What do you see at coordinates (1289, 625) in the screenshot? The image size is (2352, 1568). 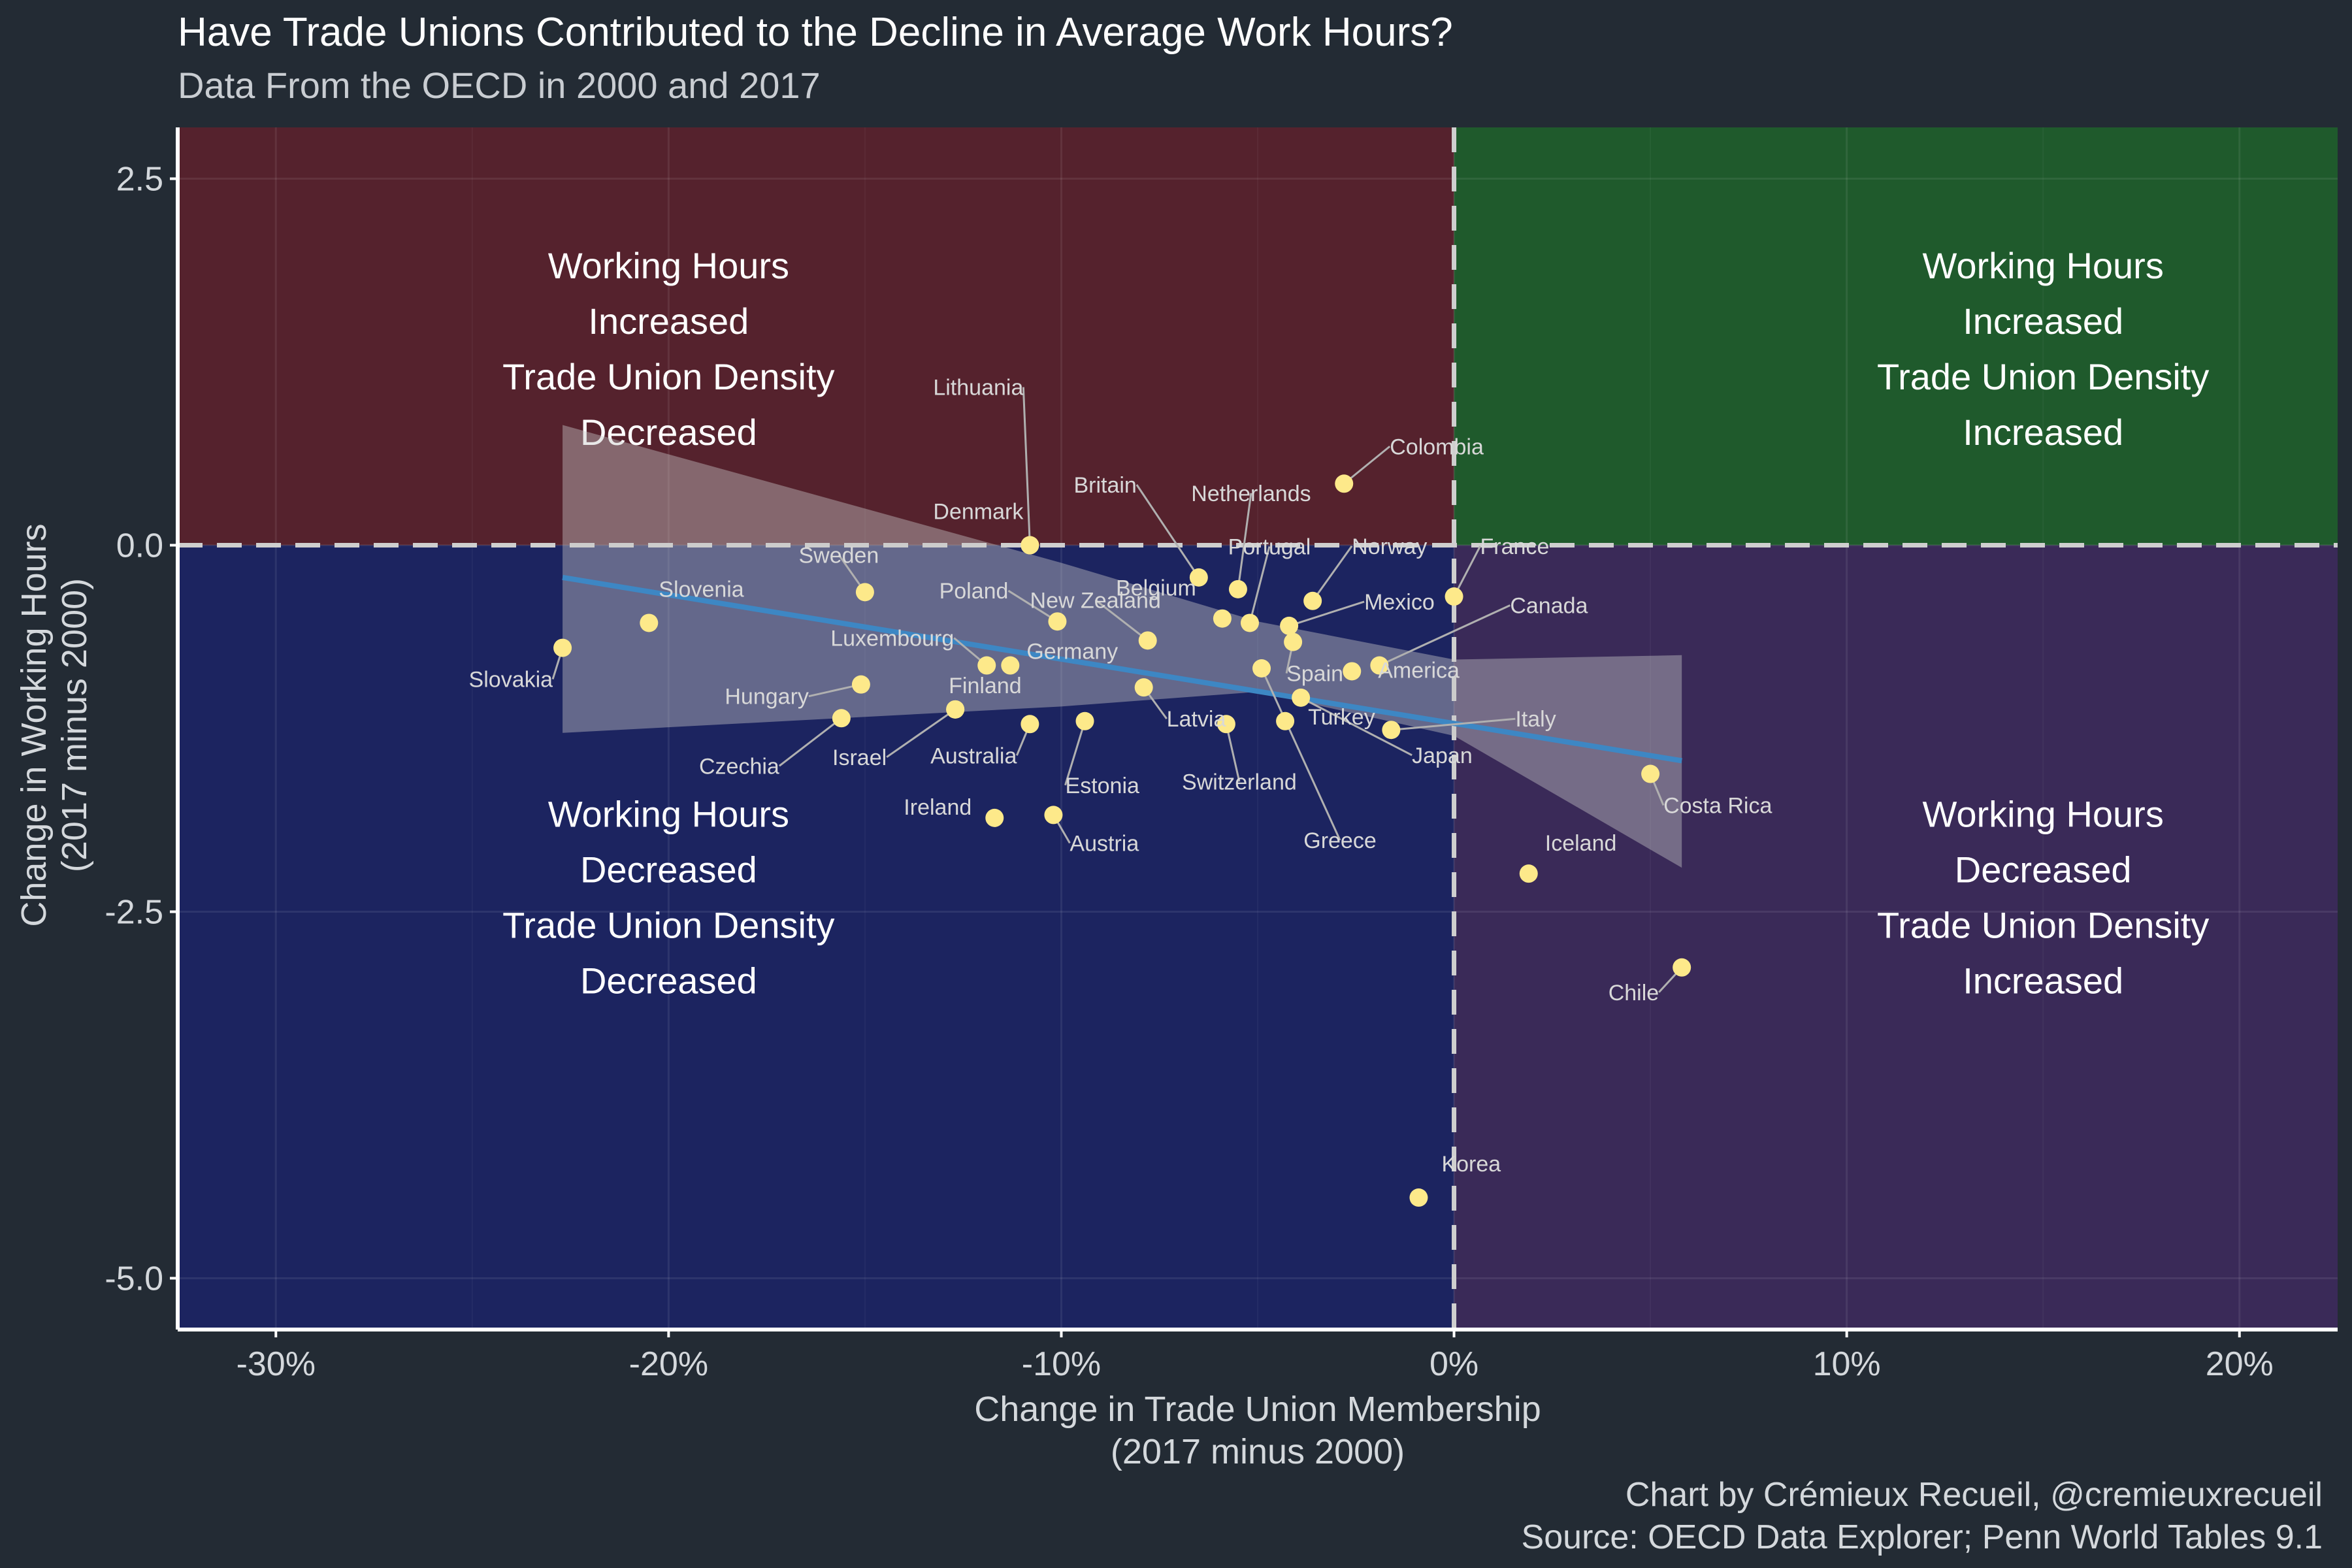 I see `point-mexico` at bounding box center [1289, 625].